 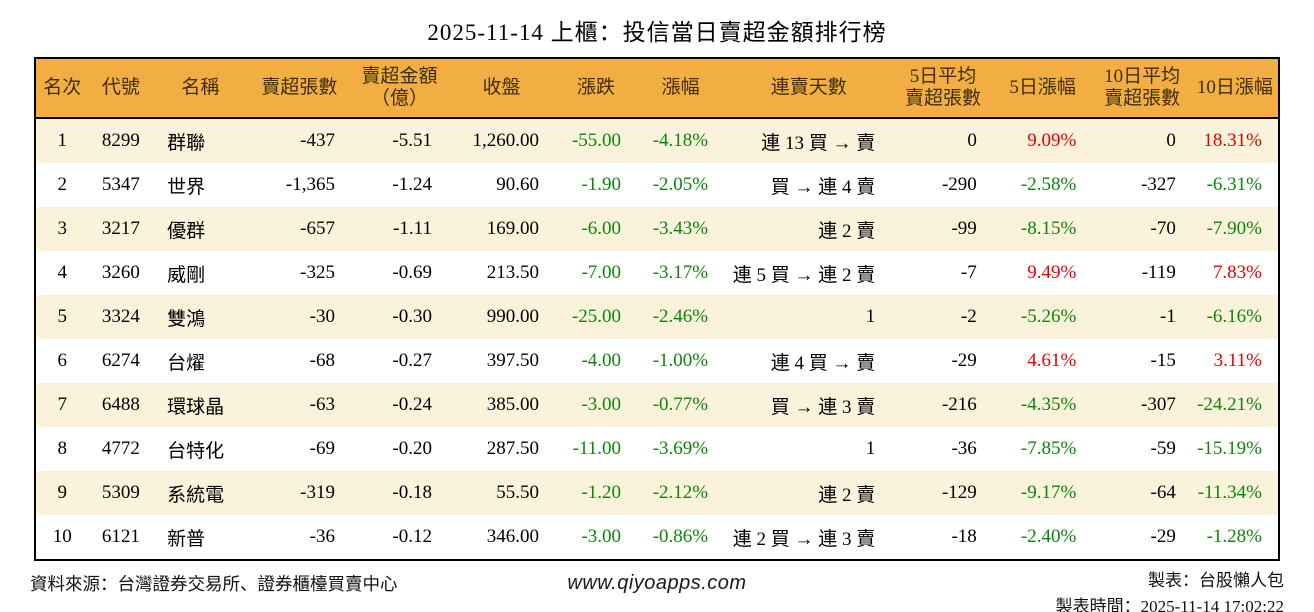 What do you see at coordinates (1142, 88) in the screenshot?
I see `col-header-avg10-net-sell-shares: 10日平均 賣超張數` at bounding box center [1142, 88].